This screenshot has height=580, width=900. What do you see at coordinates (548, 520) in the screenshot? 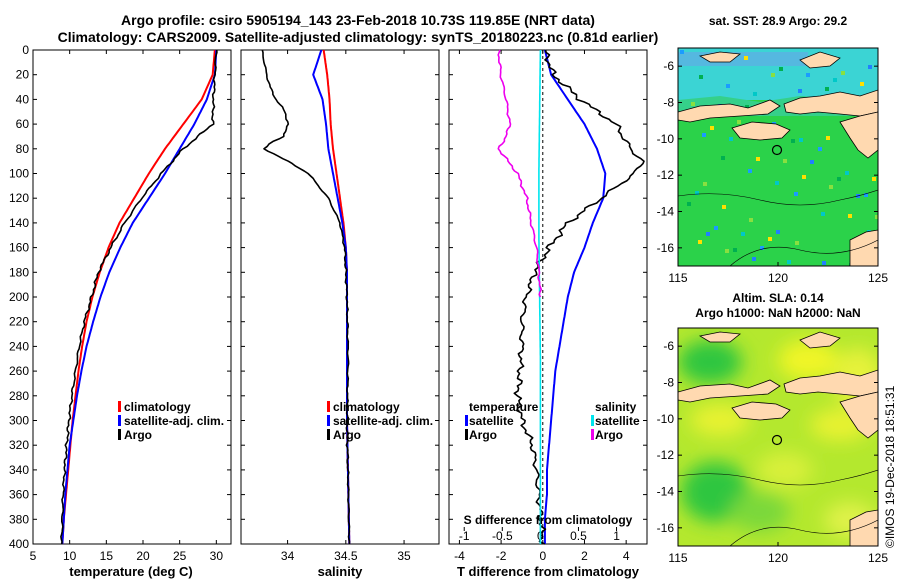
I see `difference-xlabel-top: S difference from climatology` at bounding box center [548, 520].